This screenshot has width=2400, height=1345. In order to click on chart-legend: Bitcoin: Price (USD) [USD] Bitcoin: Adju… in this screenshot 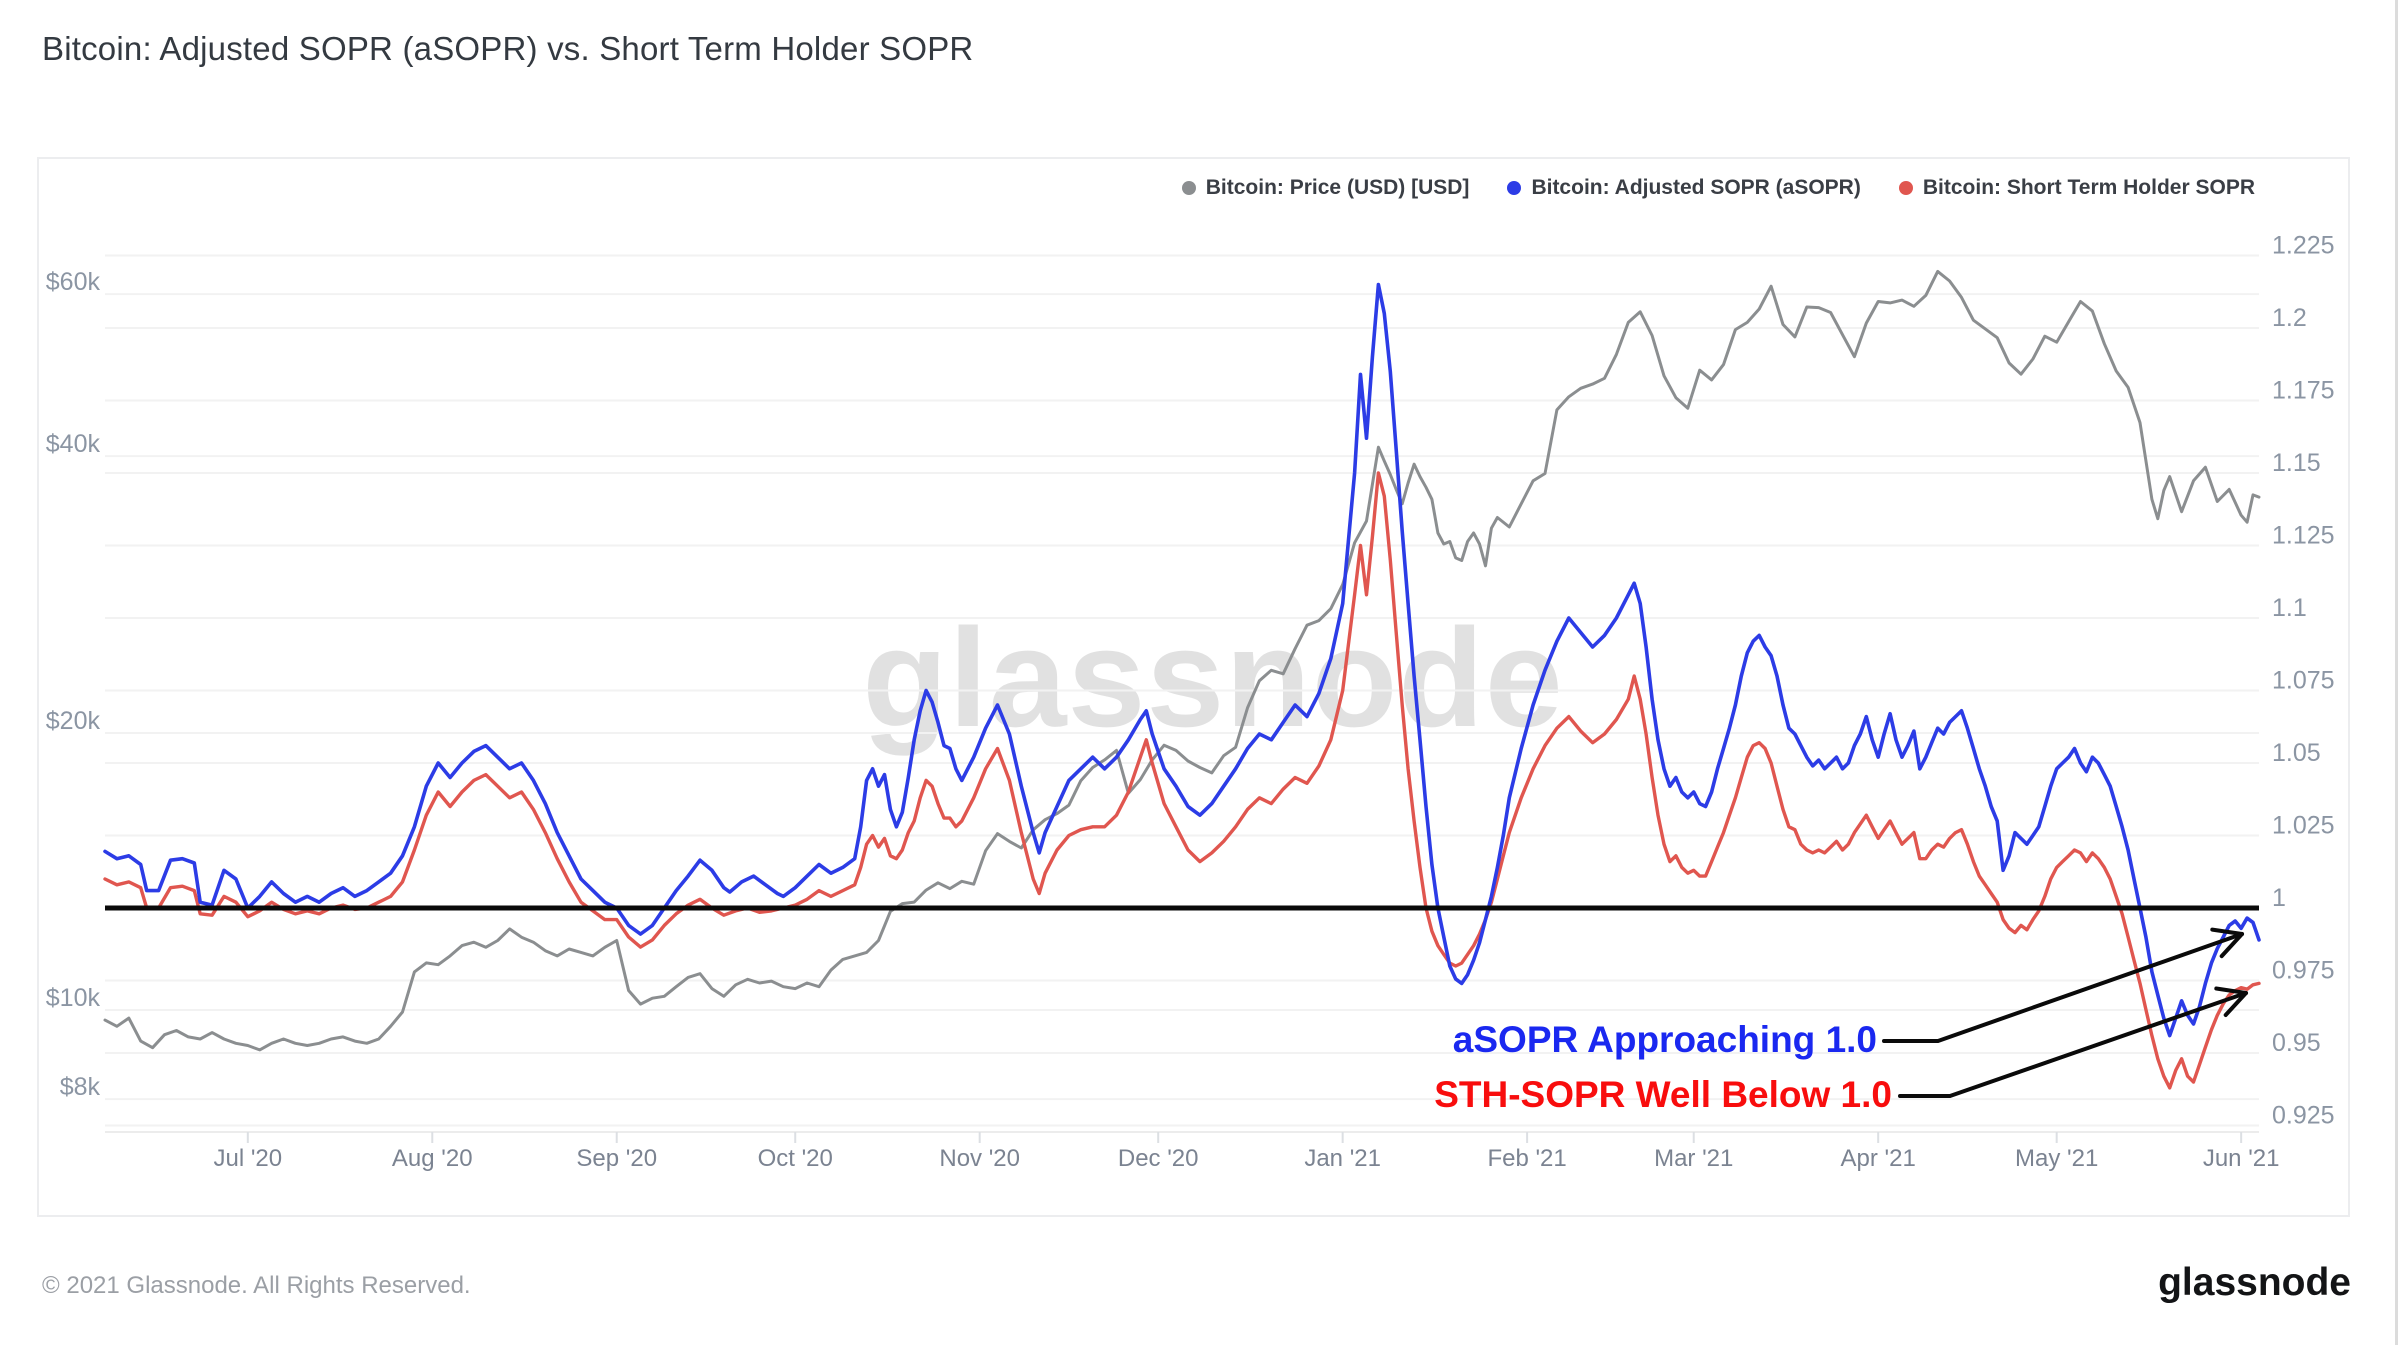, I will do `click(1718, 188)`.